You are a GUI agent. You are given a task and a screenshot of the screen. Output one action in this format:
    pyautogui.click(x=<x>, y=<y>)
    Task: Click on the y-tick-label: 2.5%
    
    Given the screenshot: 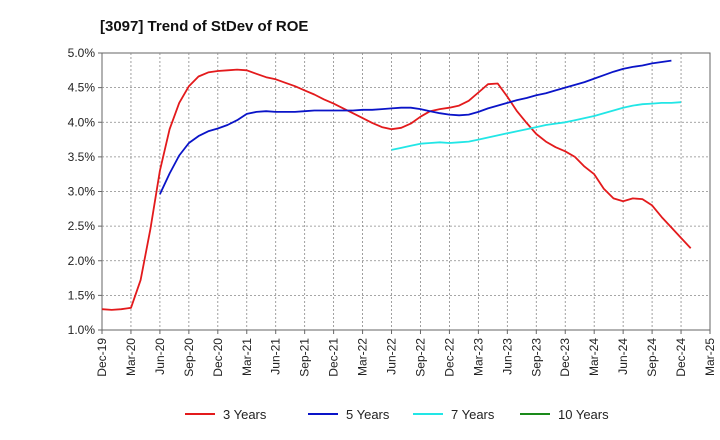 What is the action you would take?
    pyautogui.click(x=82, y=226)
    